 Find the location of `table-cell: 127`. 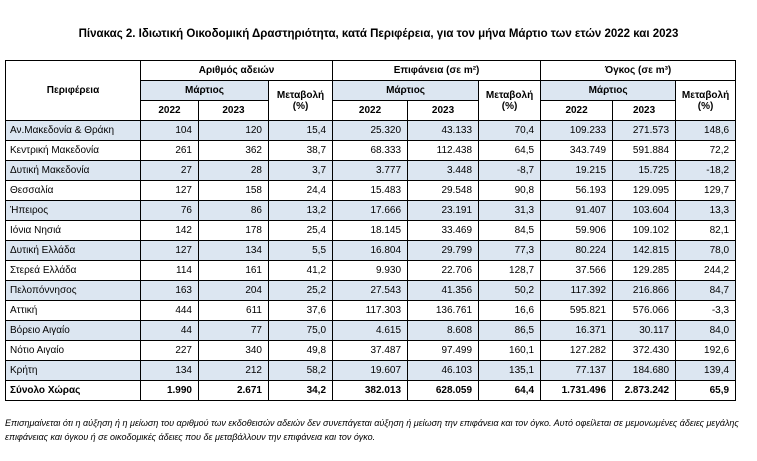

table-cell: 127 is located at coordinates (169, 250).